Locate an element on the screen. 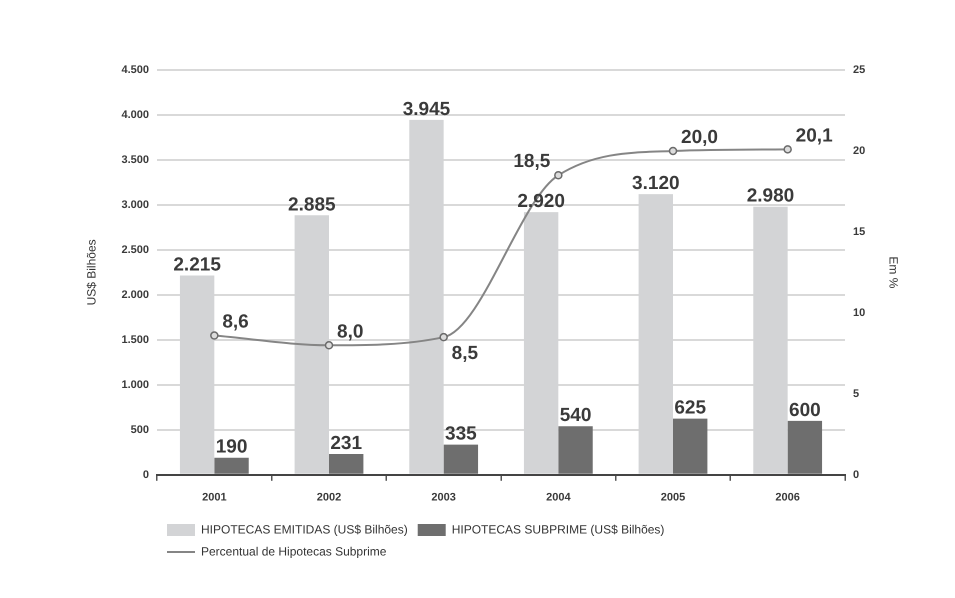 This screenshot has height=598, width=955. data-label: 625 is located at coordinates (690, 408).